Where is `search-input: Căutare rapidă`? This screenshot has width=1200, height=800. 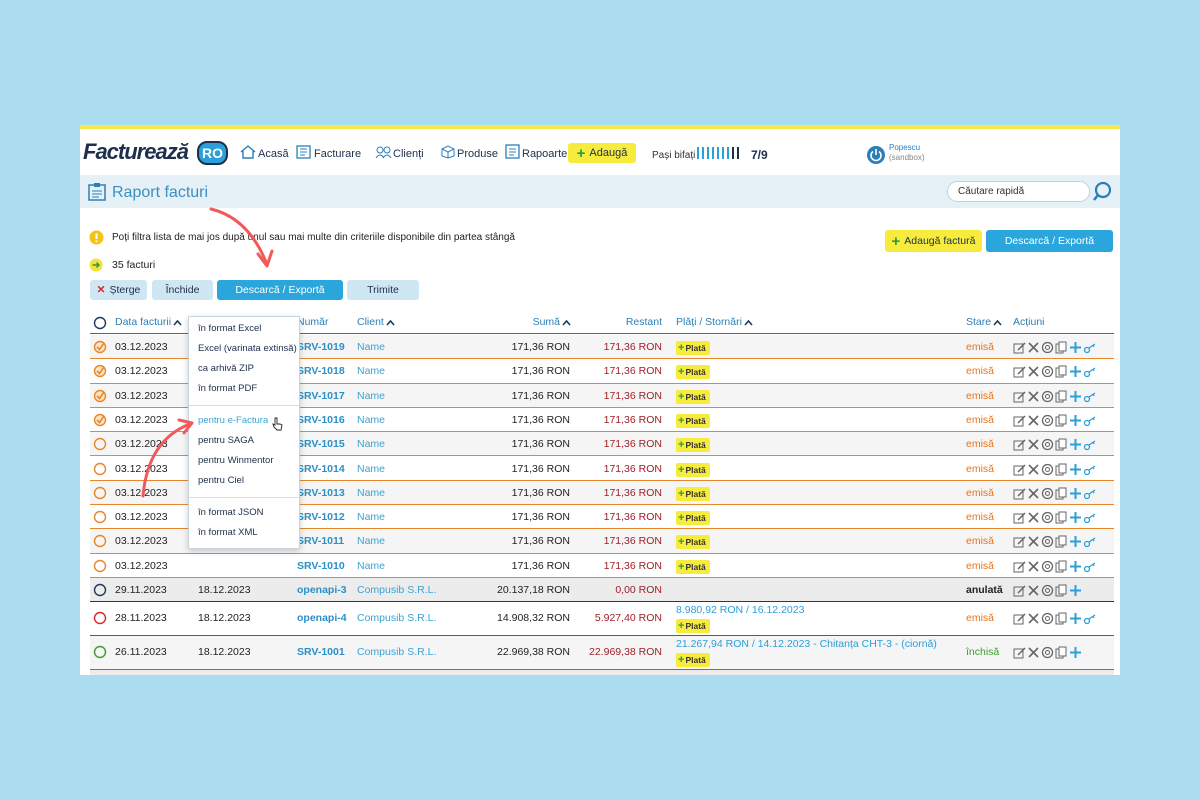
search-input: Căutare rapidă is located at coordinates (1018, 191).